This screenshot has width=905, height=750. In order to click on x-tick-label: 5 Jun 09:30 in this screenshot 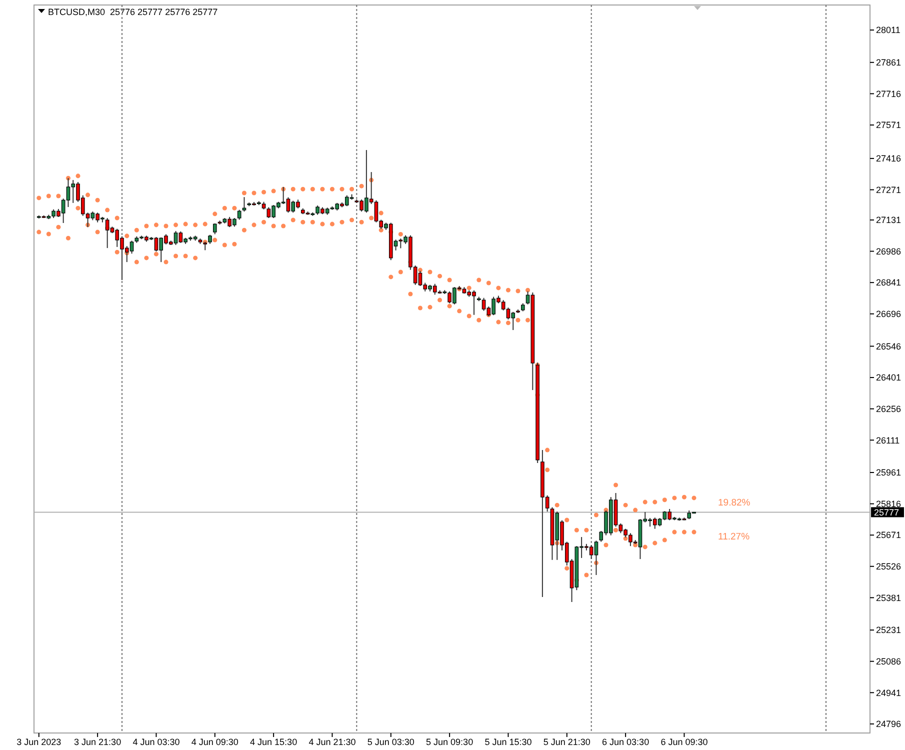, I will do `click(450, 742)`.